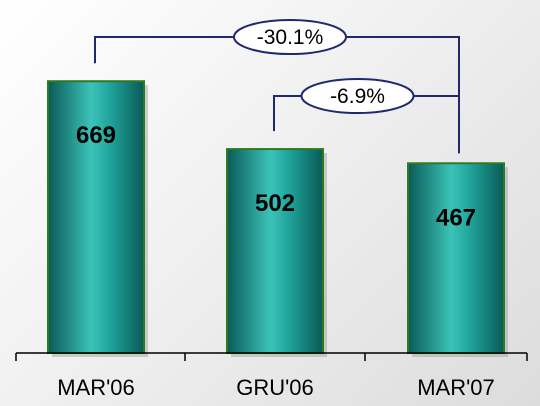 This screenshot has width=540, height=406. Describe the element at coordinates (456, 217) in the screenshot. I see `data-label: 467` at that location.